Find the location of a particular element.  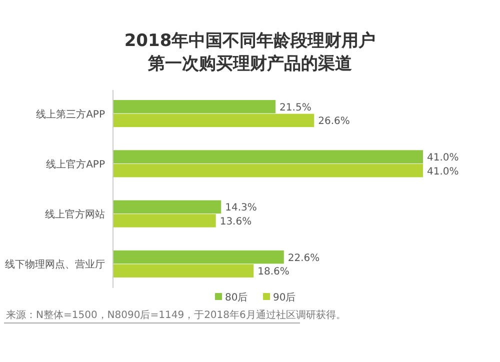

data-label: 18.6% is located at coordinates (274, 272).